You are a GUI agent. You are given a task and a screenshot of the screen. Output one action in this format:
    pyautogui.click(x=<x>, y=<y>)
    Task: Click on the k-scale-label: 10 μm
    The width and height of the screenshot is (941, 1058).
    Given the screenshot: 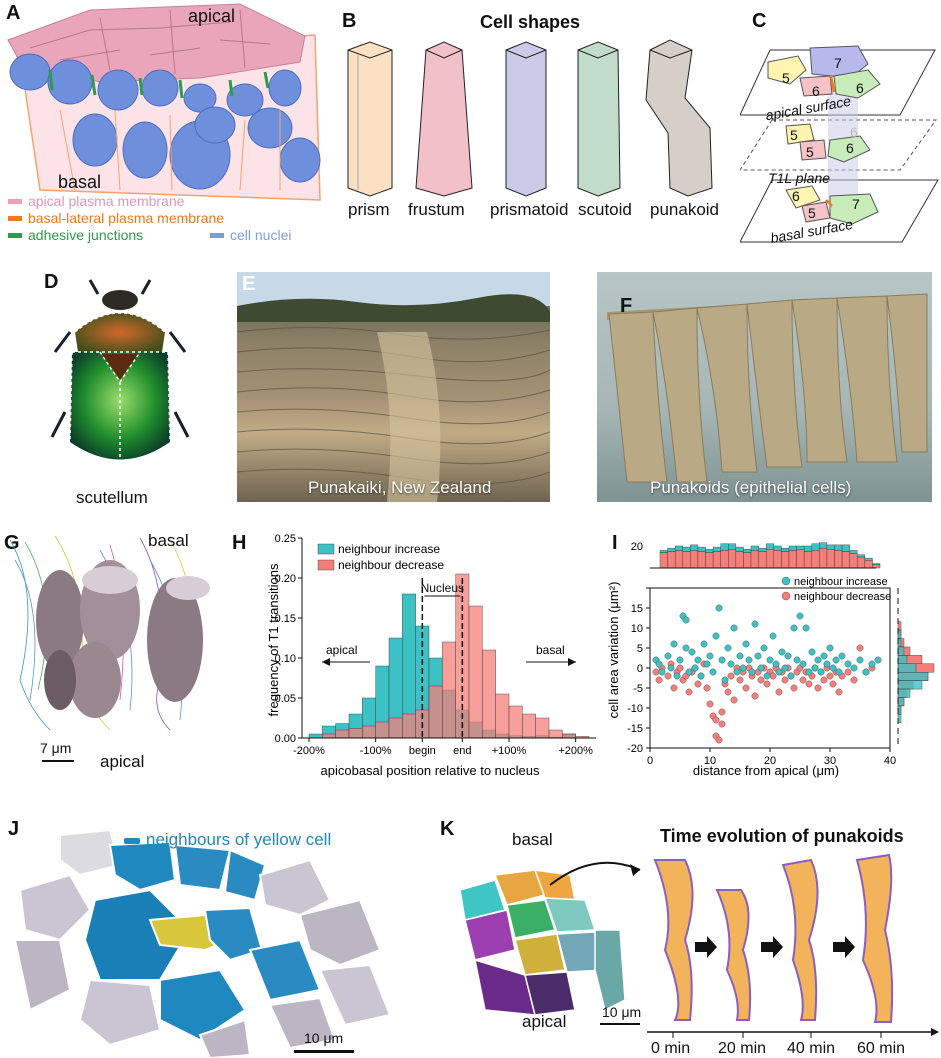 What is the action you would take?
    pyautogui.click(x=622, y=1012)
    